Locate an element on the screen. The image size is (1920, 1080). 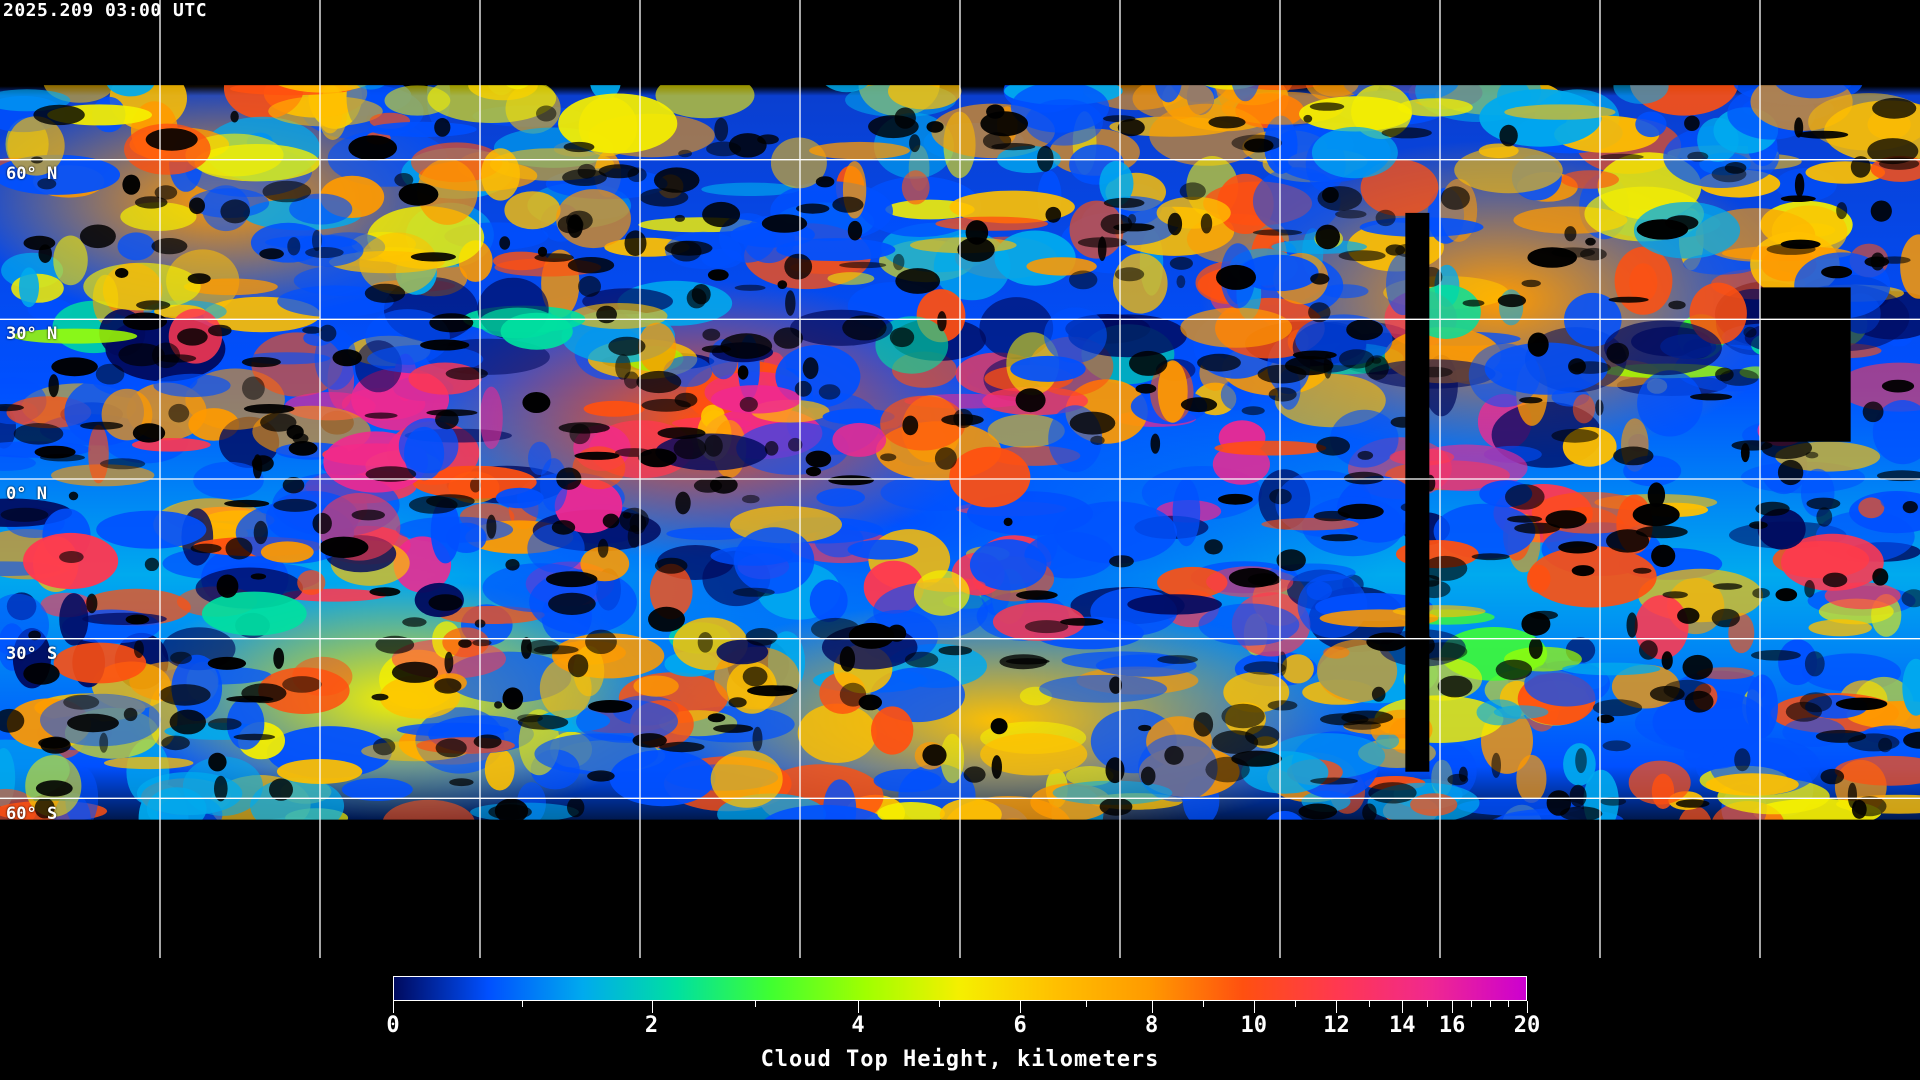
timestamp: 2025.209 03:00 UTC is located at coordinates (105, 10).